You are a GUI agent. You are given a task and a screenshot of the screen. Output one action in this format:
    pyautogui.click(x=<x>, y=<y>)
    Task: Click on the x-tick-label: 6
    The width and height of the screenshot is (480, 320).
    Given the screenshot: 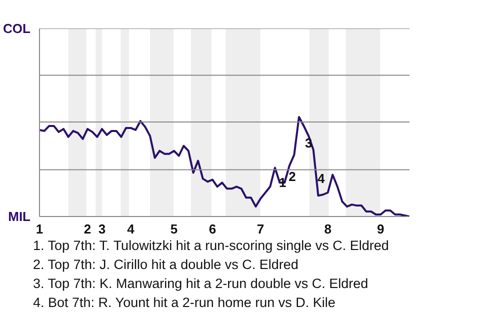 What is the action you would take?
    pyautogui.click(x=212, y=229)
    